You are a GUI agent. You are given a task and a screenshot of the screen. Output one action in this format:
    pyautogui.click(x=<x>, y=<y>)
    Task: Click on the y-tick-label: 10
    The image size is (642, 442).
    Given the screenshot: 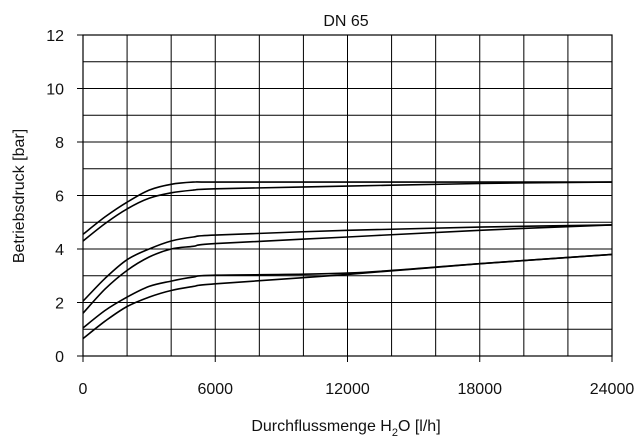 What is the action you would take?
    pyautogui.click(x=55, y=90)
    